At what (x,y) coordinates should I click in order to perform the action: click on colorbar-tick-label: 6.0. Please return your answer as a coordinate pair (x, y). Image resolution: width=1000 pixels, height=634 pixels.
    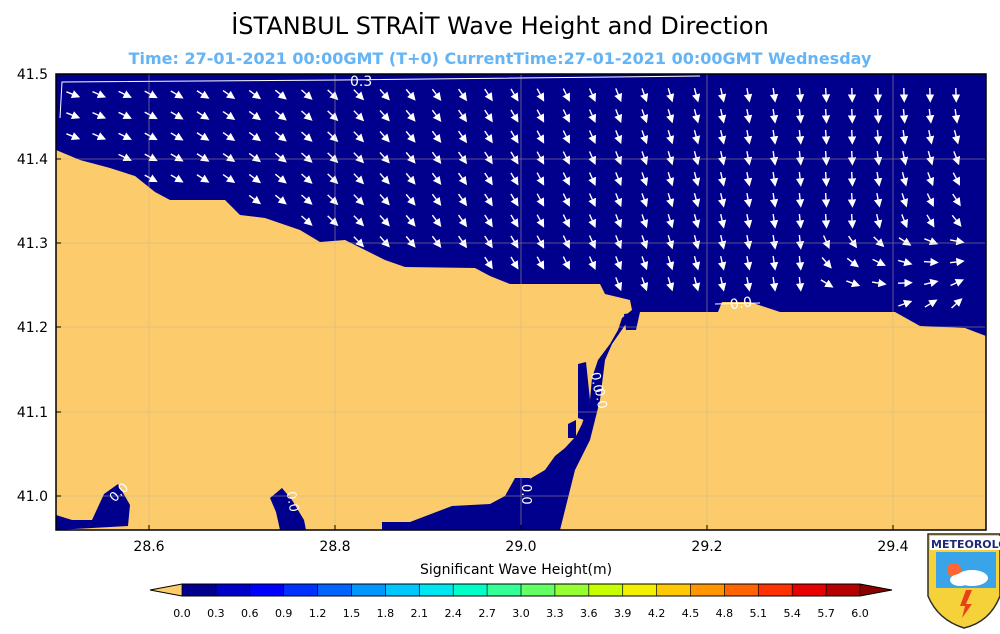
    Looking at the image, I should click on (860, 613).